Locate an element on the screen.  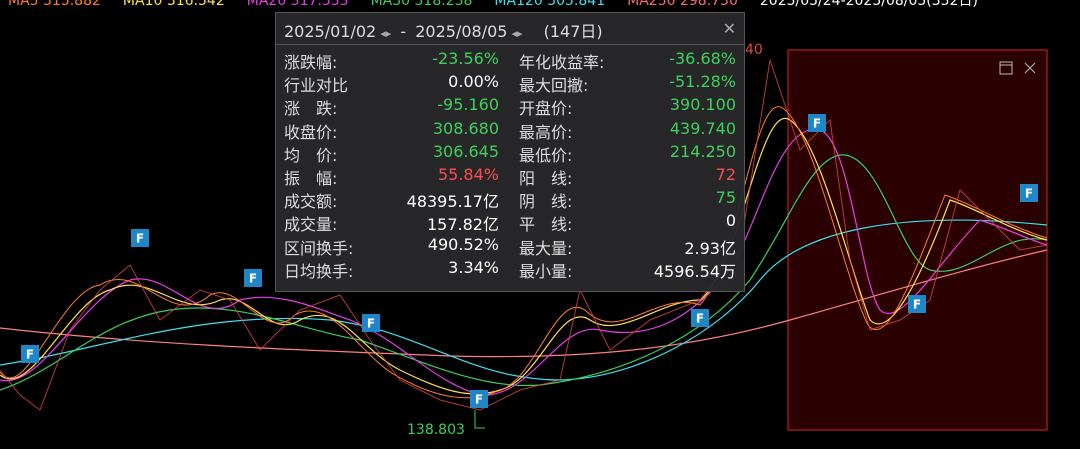
maximize-icon is located at coordinates (1006, 68).